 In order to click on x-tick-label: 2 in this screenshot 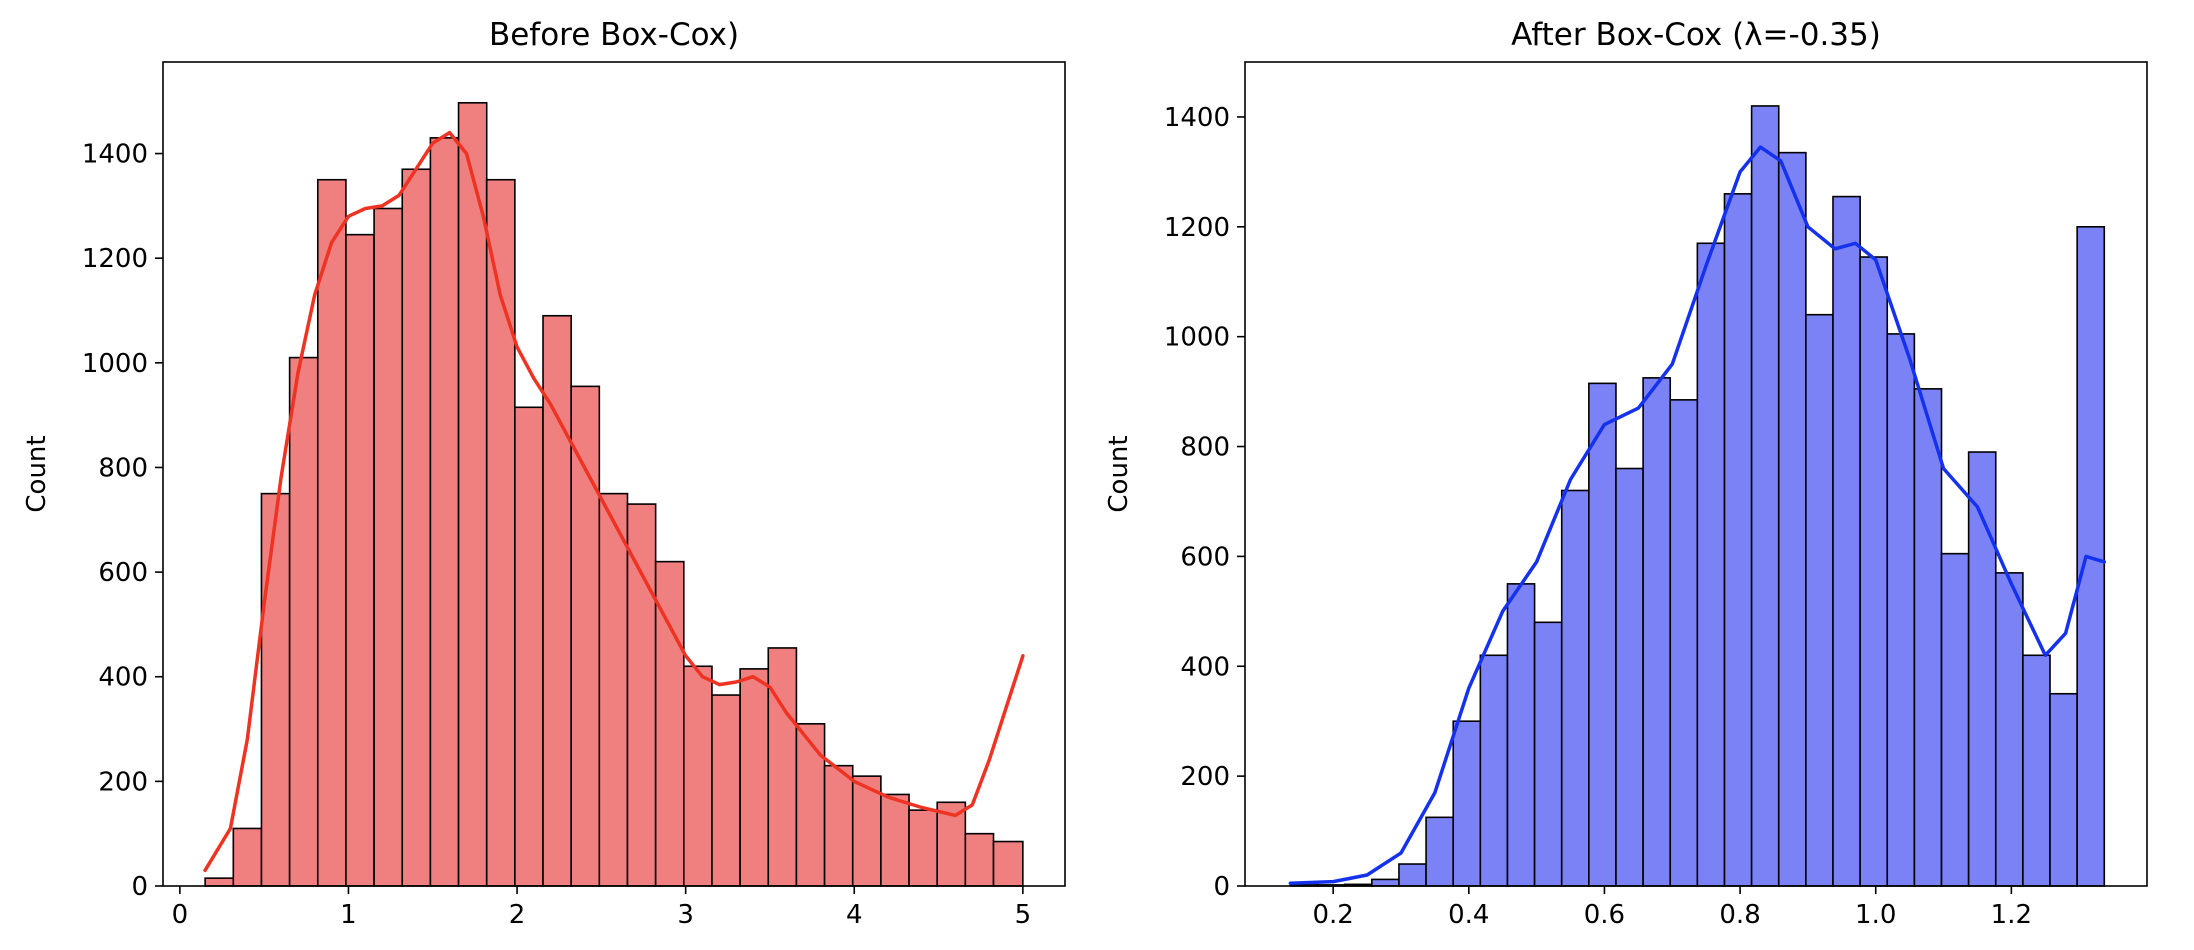, I will do `click(517, 915)`.